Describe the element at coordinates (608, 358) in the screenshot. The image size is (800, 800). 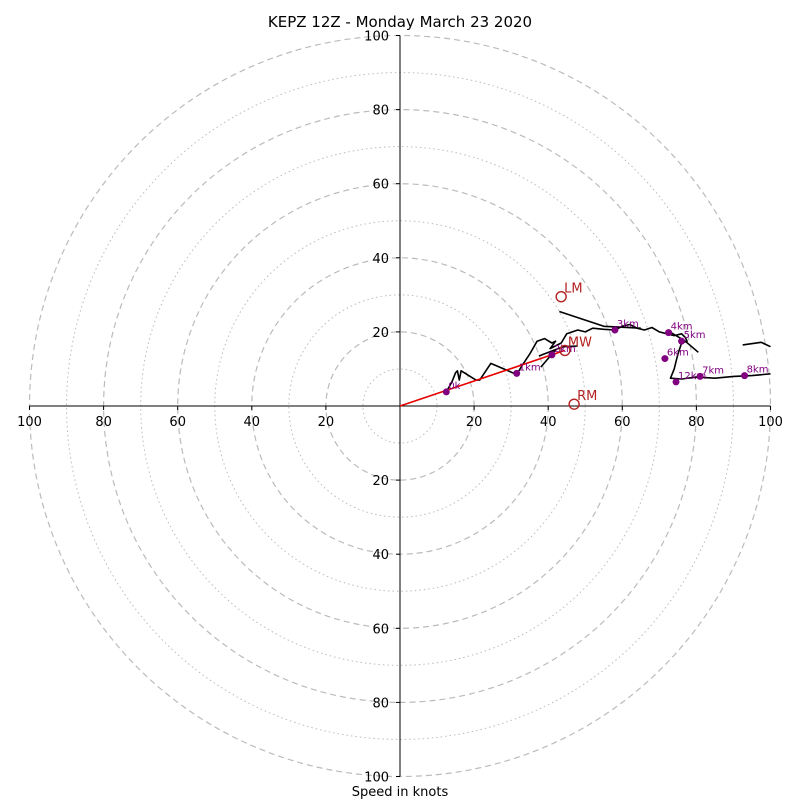
I see `hodograph-line` at that location.